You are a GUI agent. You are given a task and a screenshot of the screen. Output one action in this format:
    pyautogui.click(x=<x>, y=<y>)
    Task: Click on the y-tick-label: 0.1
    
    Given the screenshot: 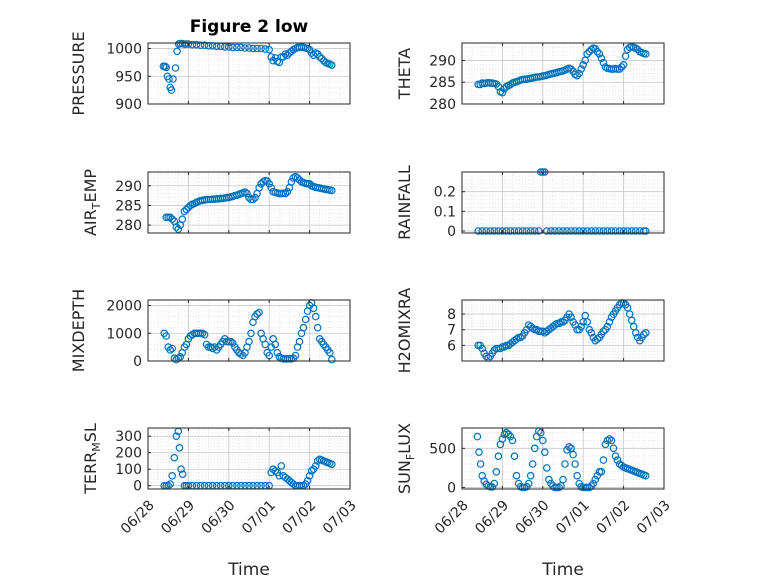 What is the action you would take?
    pyautogui.click(x=445, y=212)
    